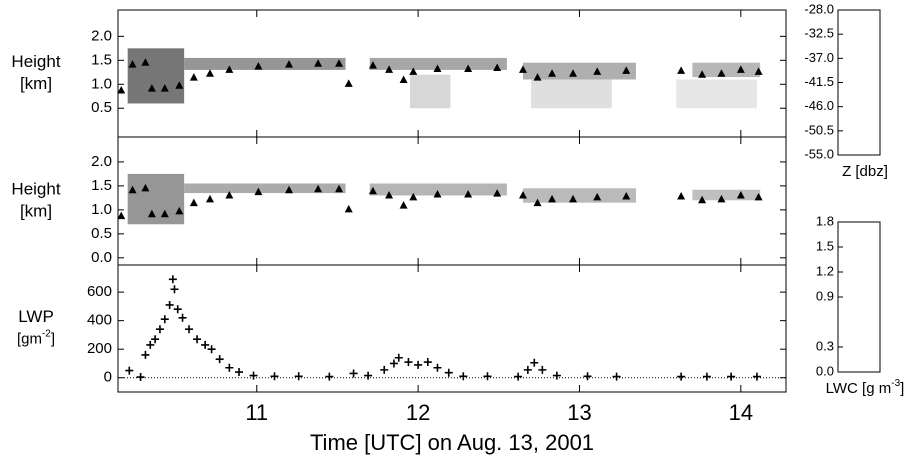 The width and height of the screenshot is (916, 460). What do you see at coordinates (101, 83) in the screenshot?
I see `y-tick-label: 1.0` at bounding box center [101, 83].